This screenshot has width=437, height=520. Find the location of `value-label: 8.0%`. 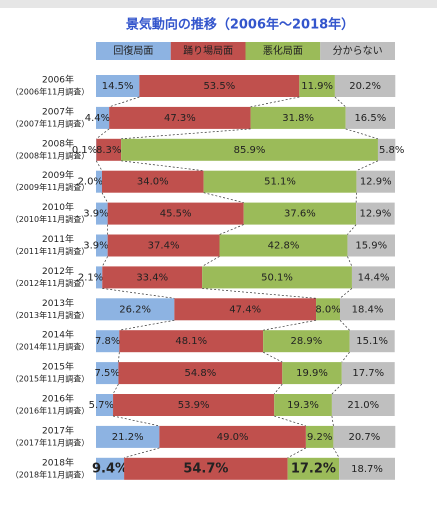

value-label: 8.0% is located at coordinates (327, 309).